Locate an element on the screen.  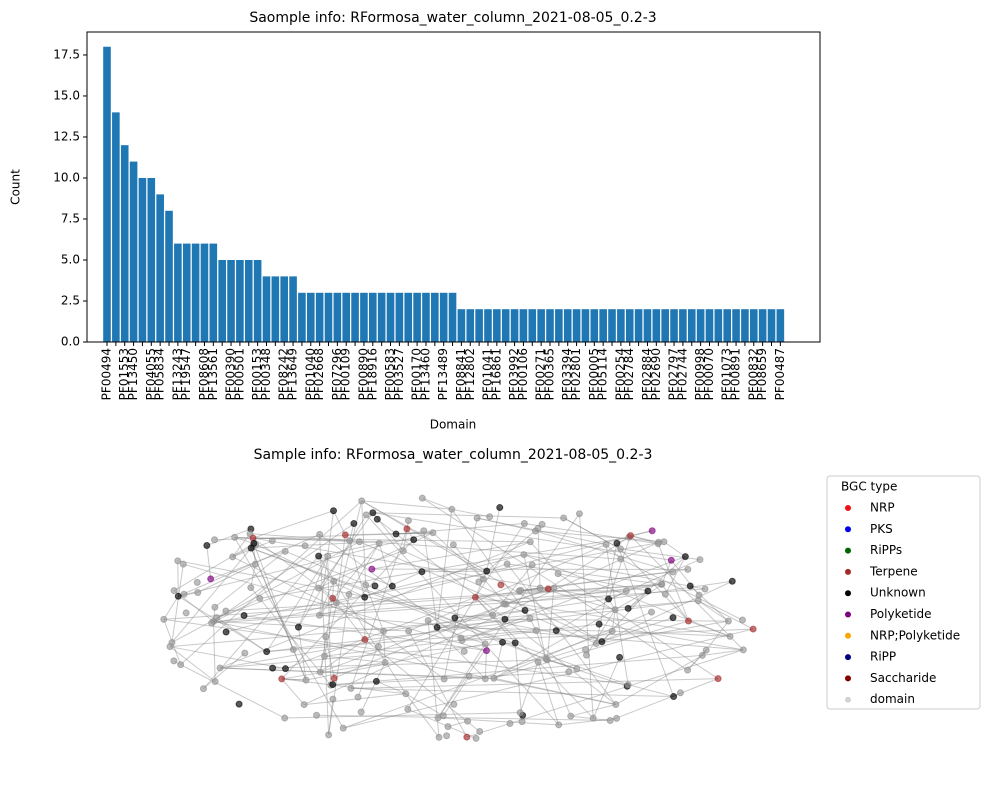
y-tick-label: 15.0 is located at coordinates (66, 95).